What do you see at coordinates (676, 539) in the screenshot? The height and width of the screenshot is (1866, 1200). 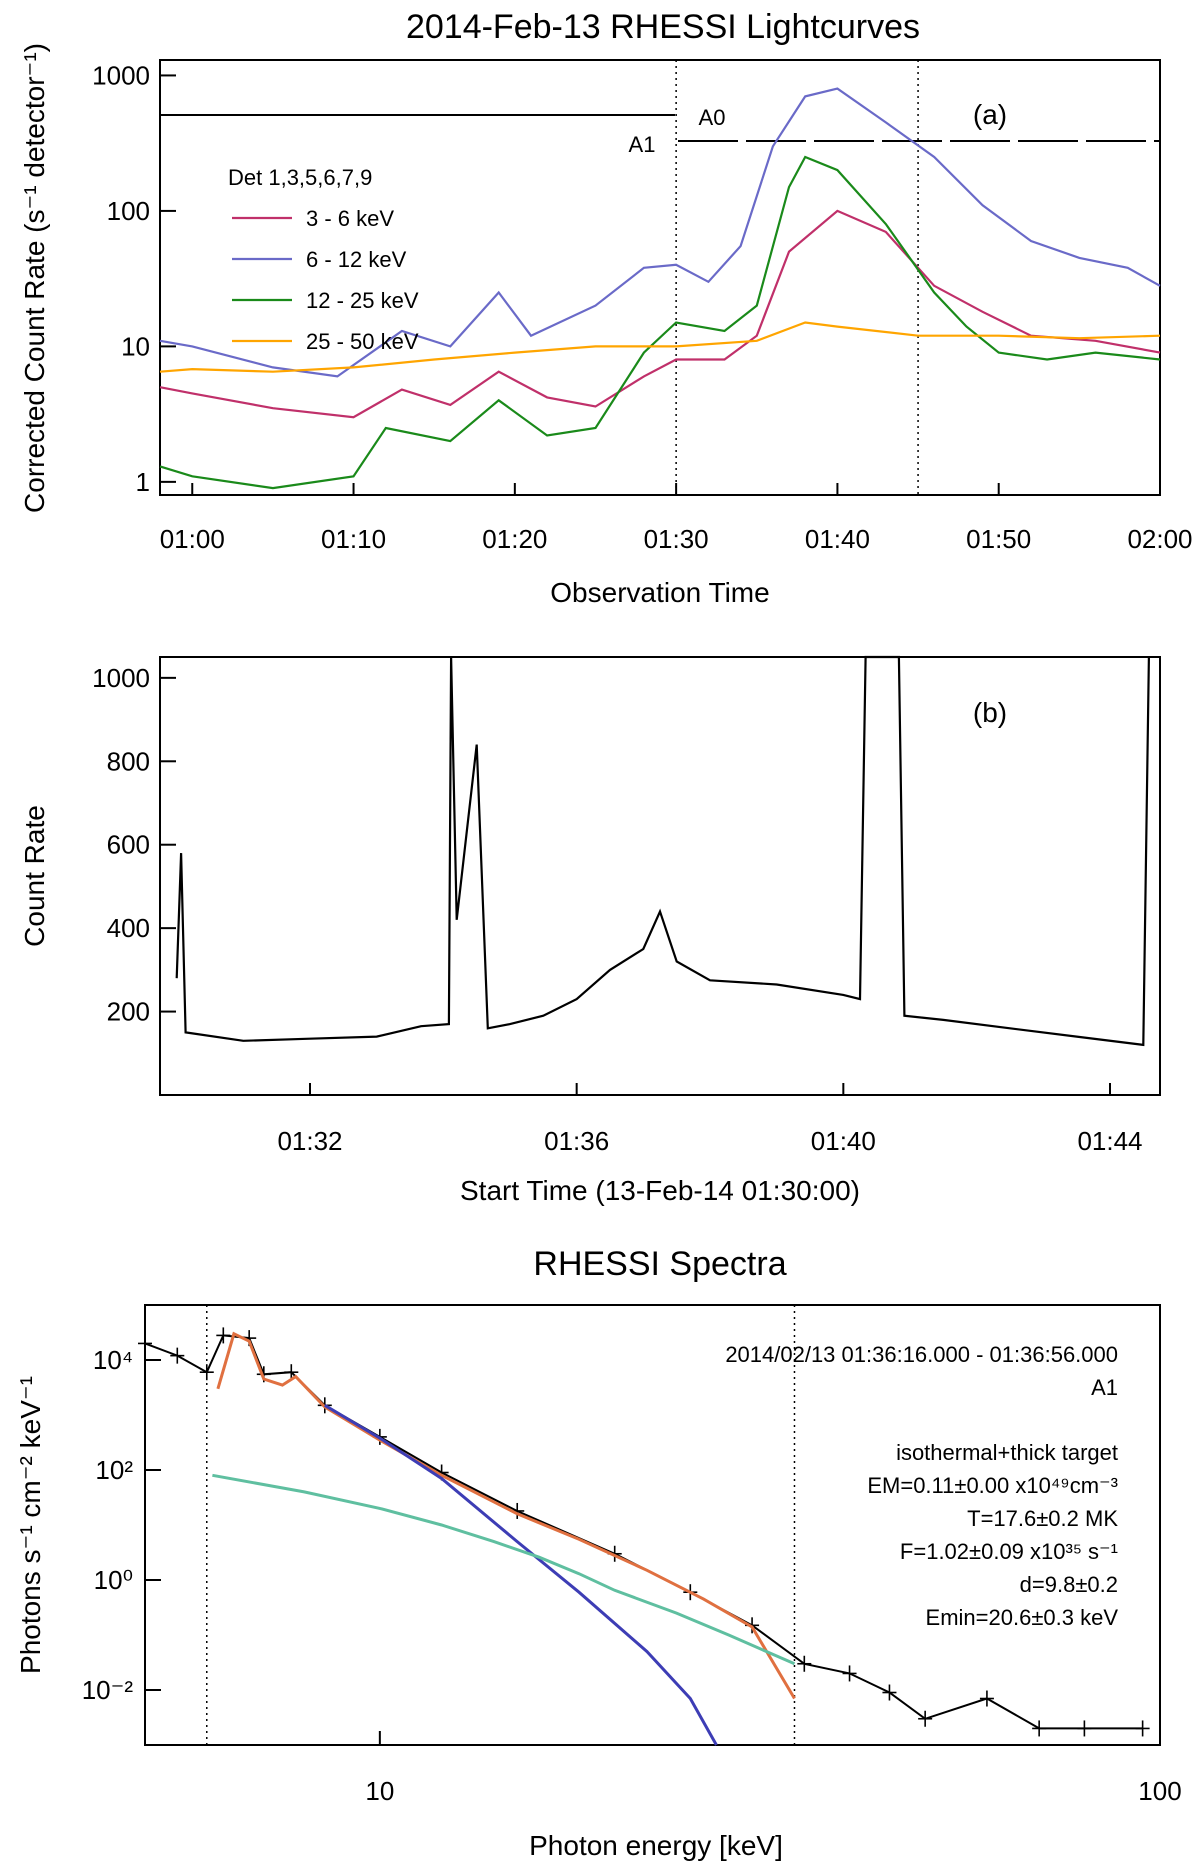 I see `x-tick-label: 01:30` at bounding box center [676, 539].